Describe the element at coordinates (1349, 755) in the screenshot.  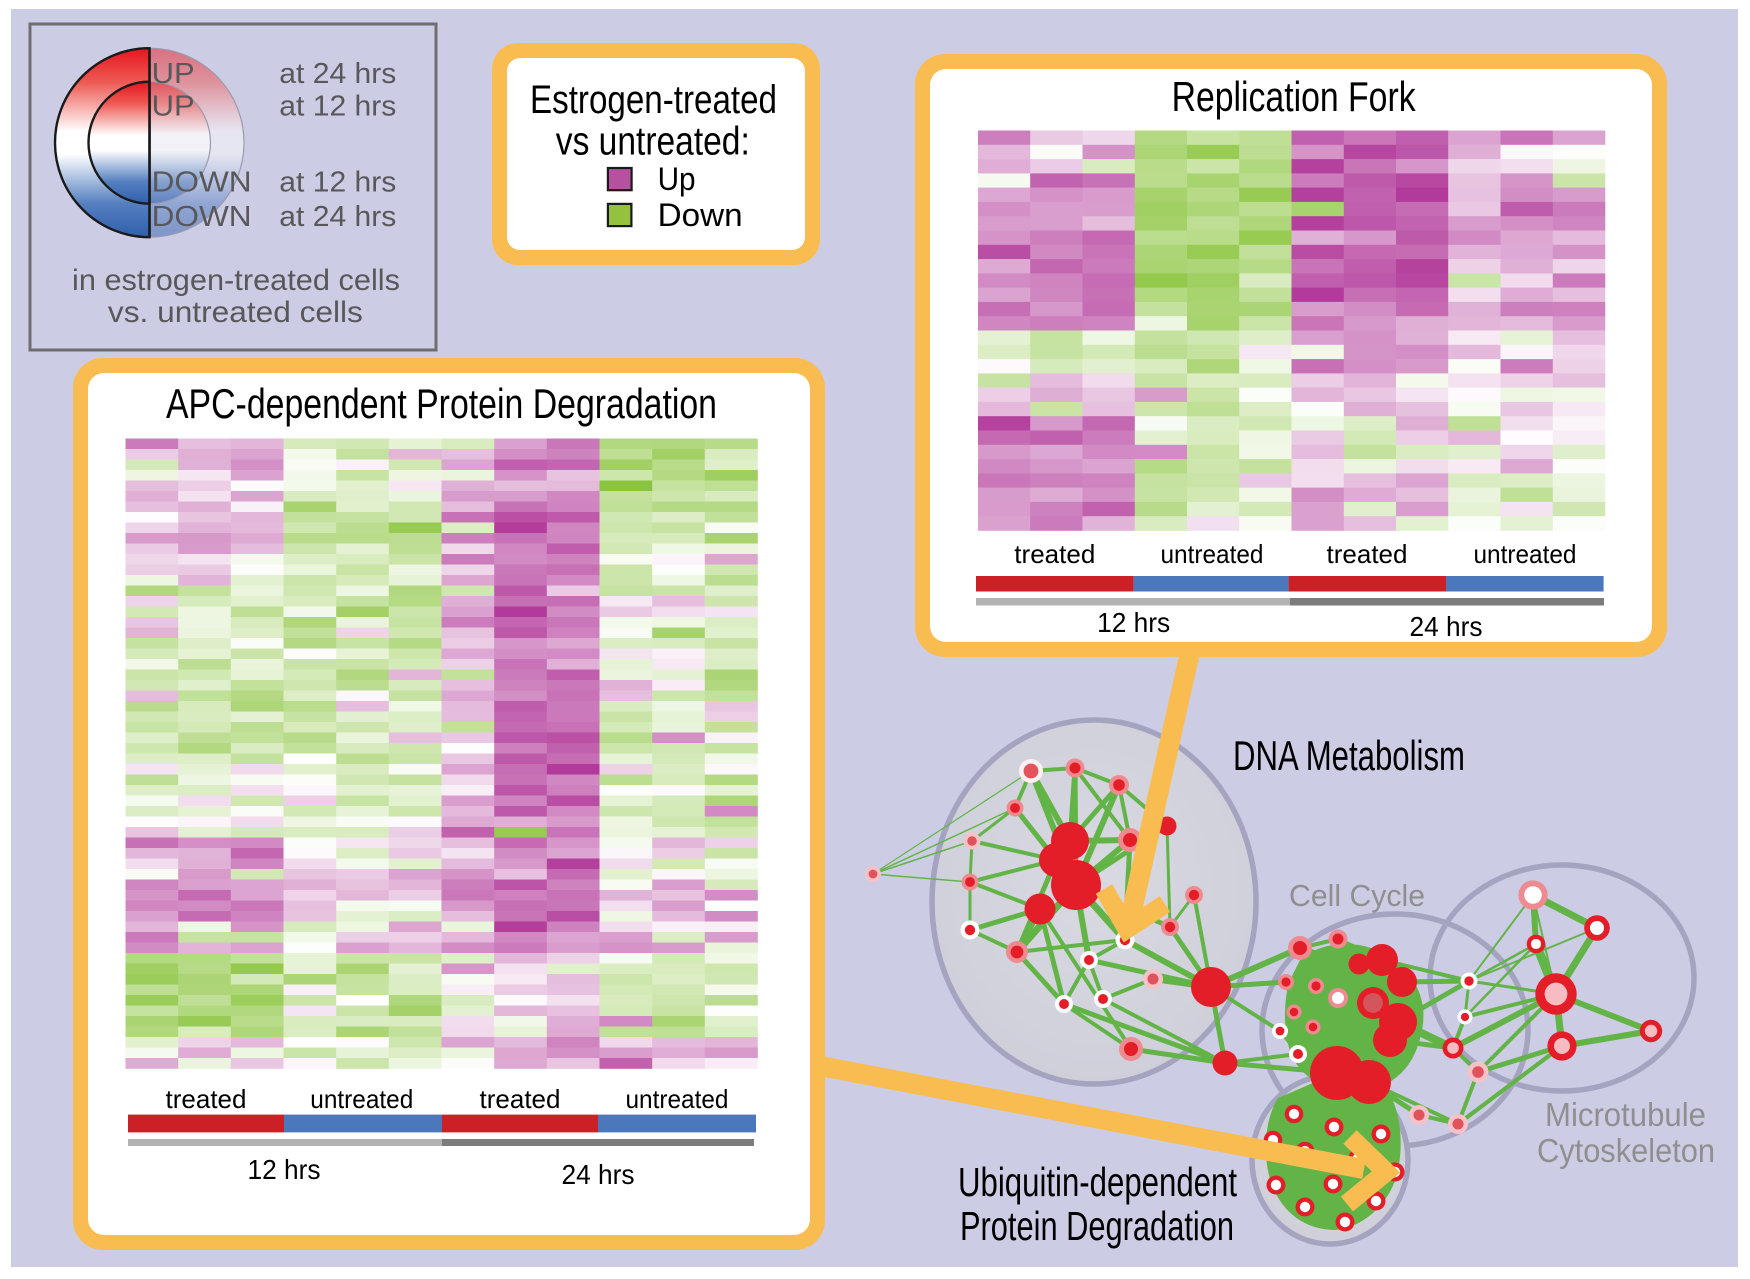
I see `svg-text: DNA Metabolism` at that location.